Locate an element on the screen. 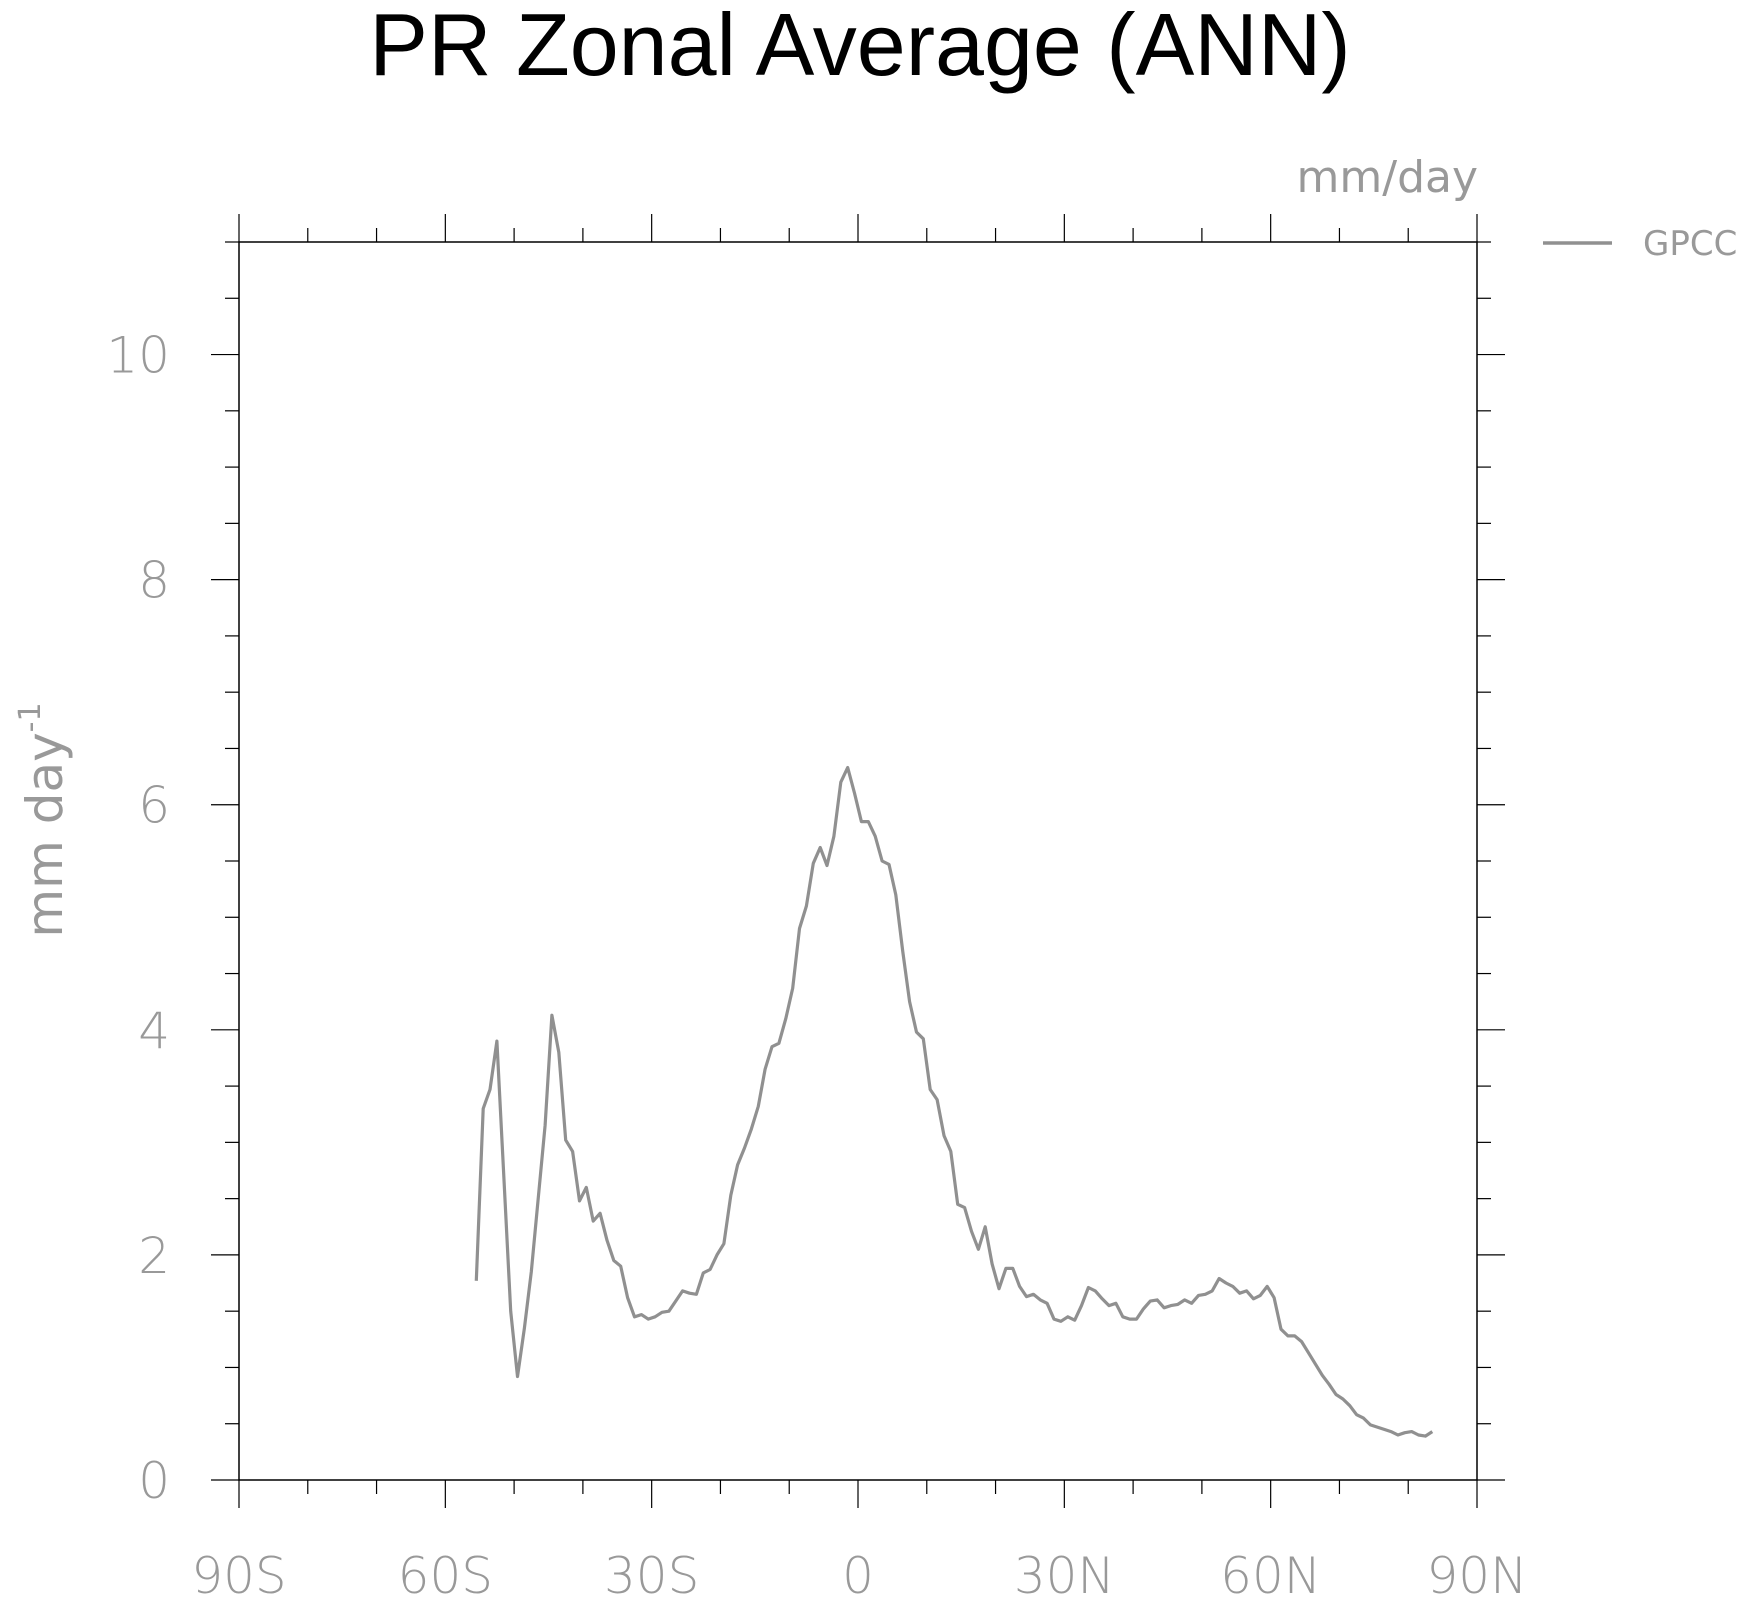 The image size is (1754, 1601). y-tick-label: 6 is located at coordinates (154, 806).